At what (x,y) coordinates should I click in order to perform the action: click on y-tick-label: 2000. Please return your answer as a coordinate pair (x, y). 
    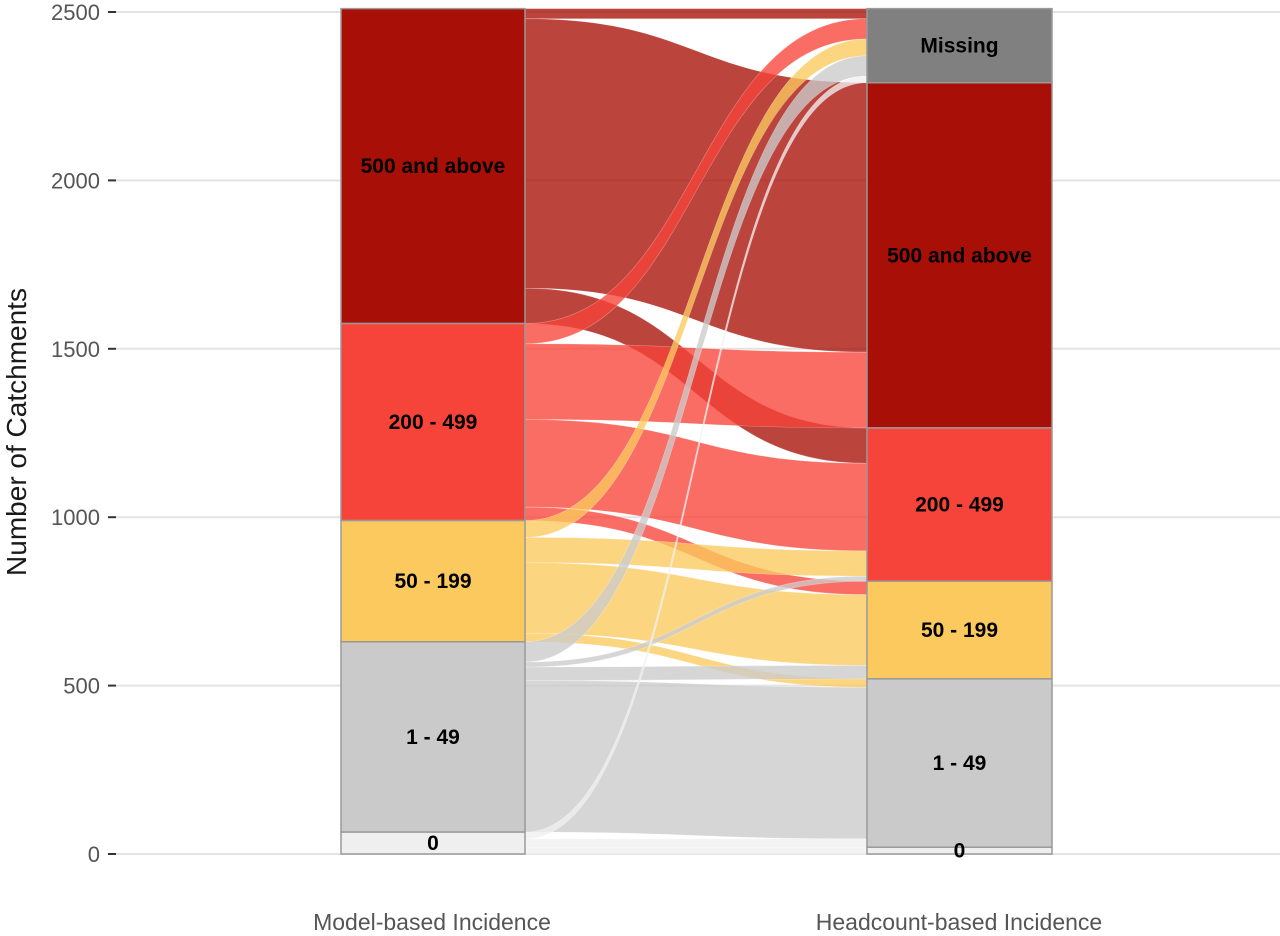
    Looking at the image, I should click on (75, 180).